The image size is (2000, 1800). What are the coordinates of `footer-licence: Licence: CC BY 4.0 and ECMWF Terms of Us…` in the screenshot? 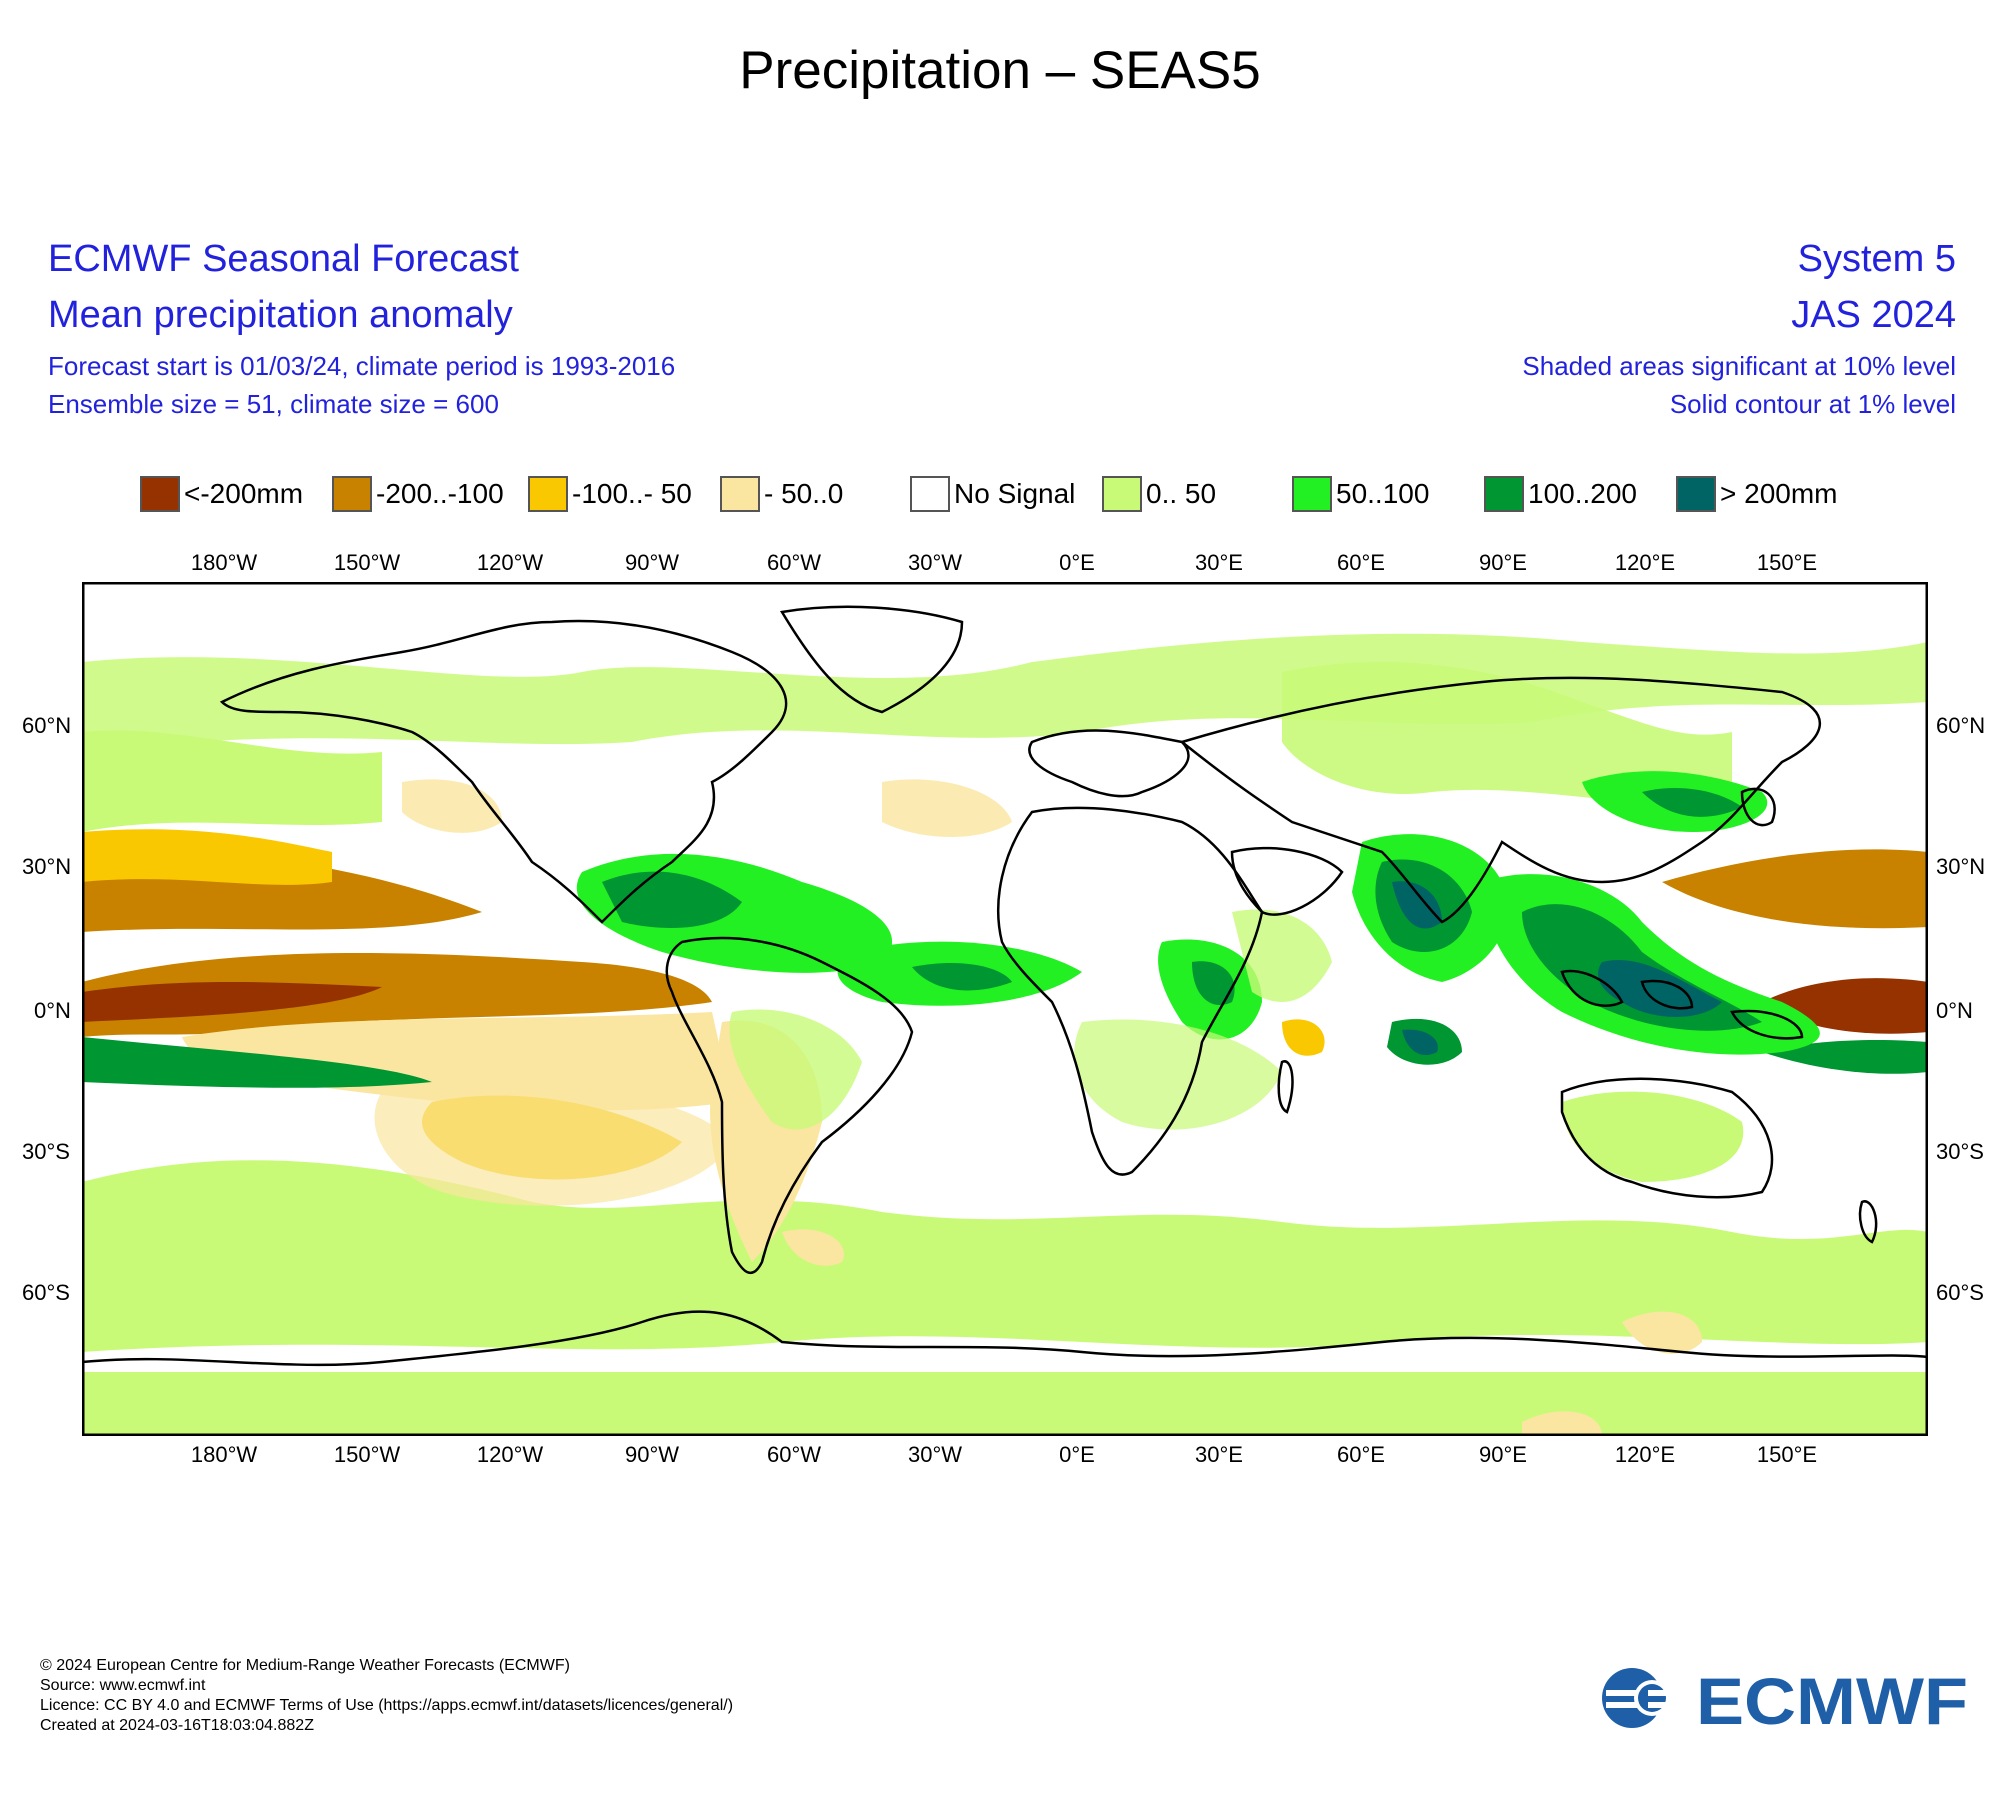 It's located at (387, 1705).